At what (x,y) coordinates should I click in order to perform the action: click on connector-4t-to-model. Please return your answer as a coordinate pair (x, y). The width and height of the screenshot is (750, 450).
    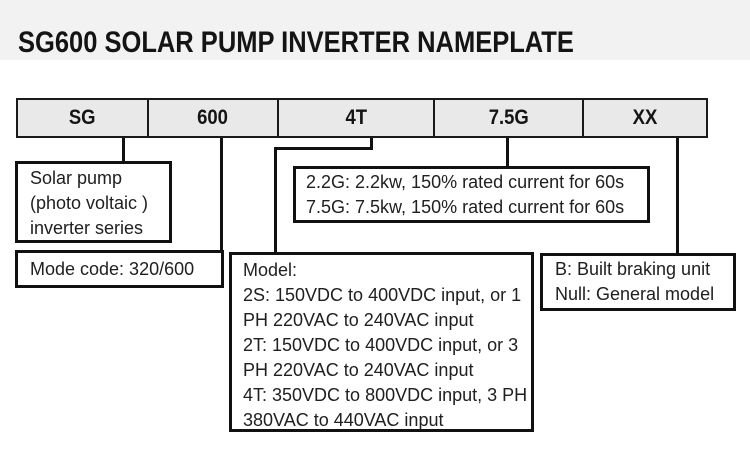
    Looking at the image, I should click on (275, 200).